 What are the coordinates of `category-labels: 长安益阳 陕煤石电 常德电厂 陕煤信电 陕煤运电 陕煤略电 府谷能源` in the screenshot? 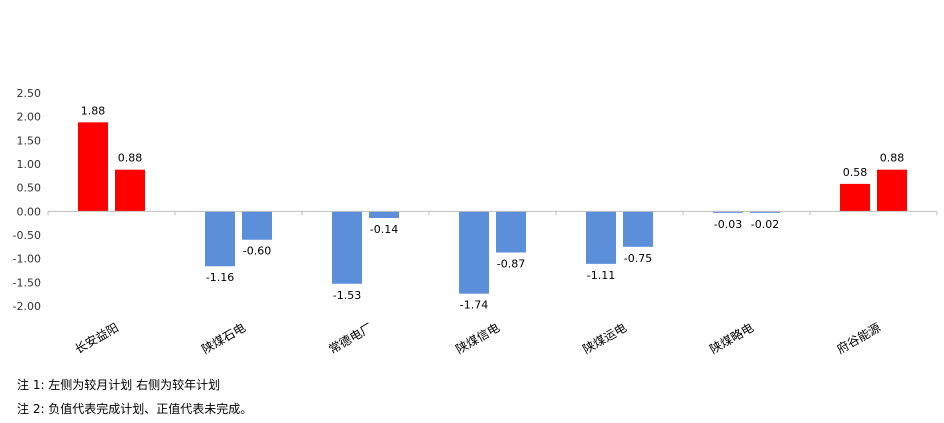 It's located at (477, 338).